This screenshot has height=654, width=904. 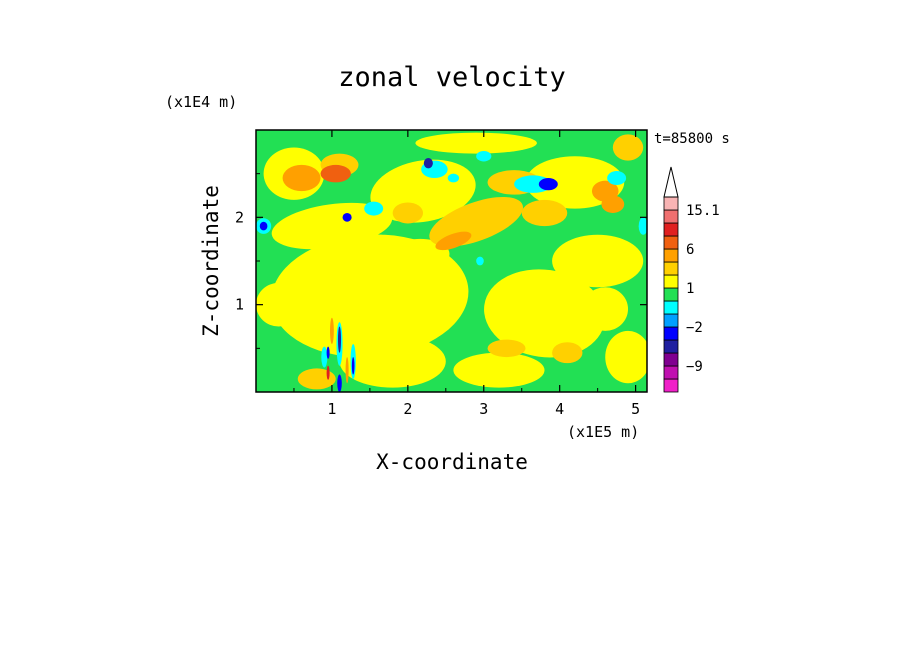 I want to click on y-tick-label: 2, so click(x=239, y=217).